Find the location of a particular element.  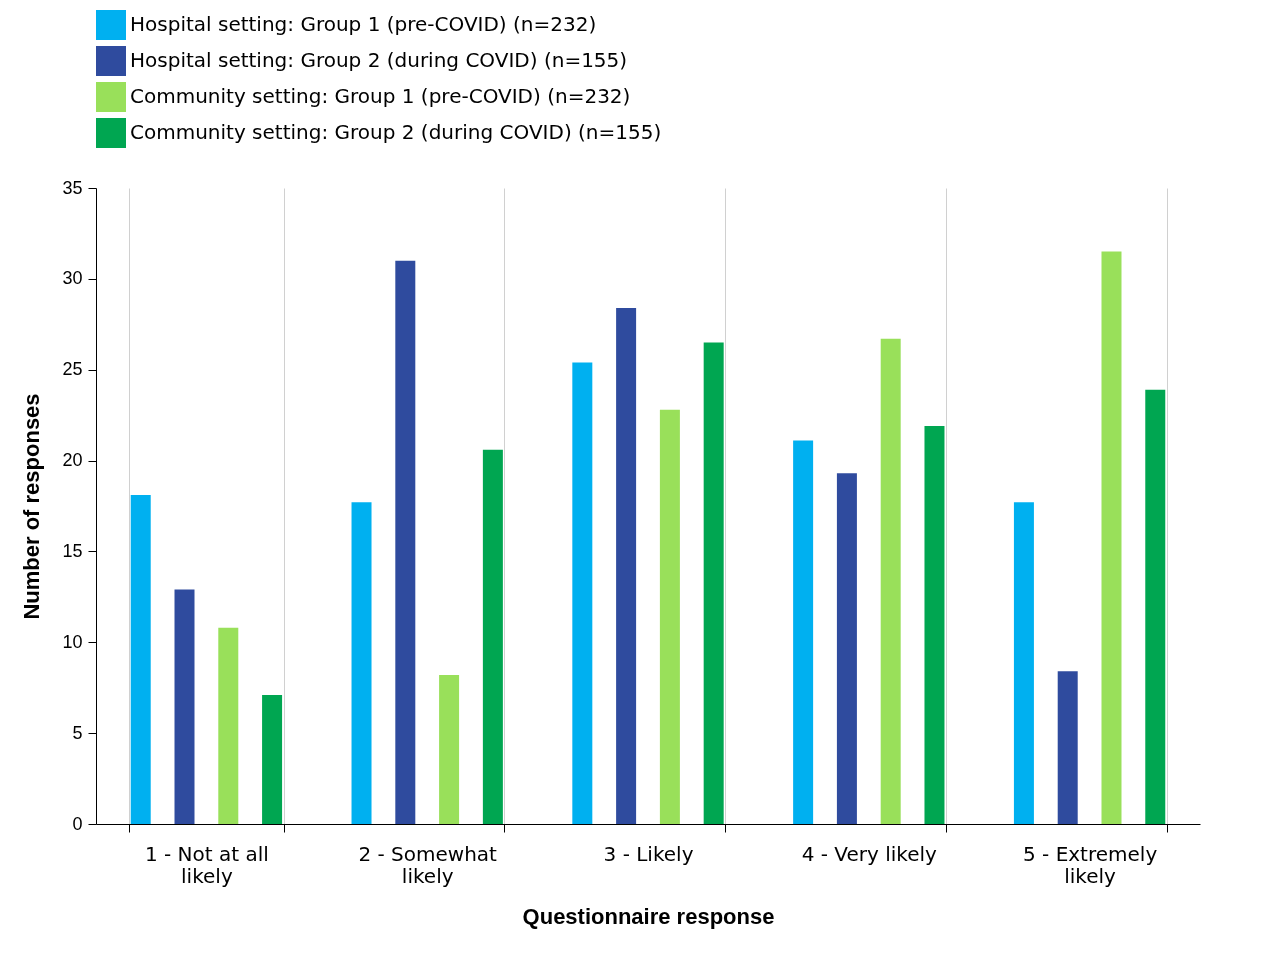

legend-label: Hospital setting: Group 1 (pre-COVID) (n=232) is located at coordinates (363, 24).